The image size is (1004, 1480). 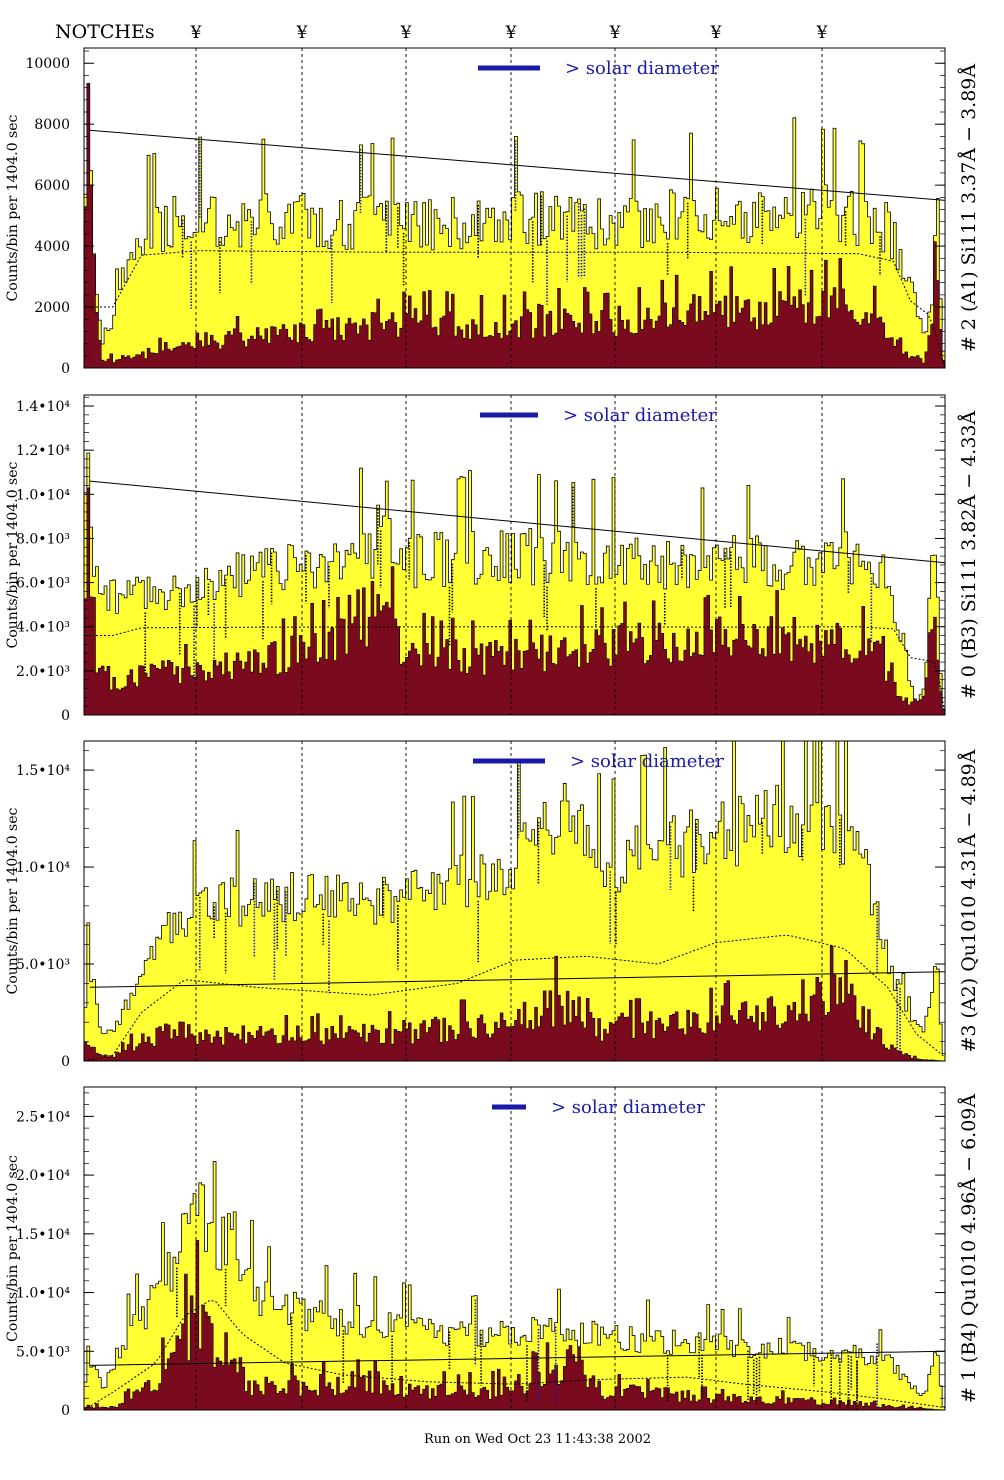 I want to click on y-tick-label: 6000, so click(x=52, y=186).